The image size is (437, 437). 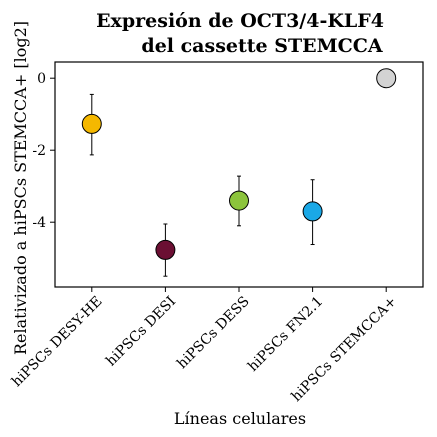 I want to click on chart-title-line-1: Expresión de OCT3/4-KLF4, so click(x=240, y=21).